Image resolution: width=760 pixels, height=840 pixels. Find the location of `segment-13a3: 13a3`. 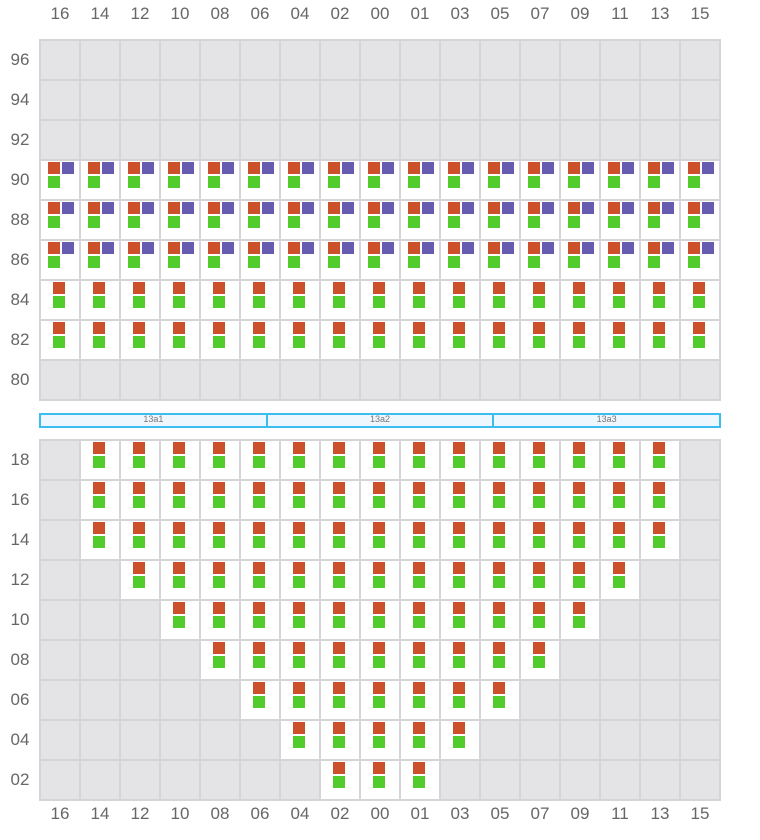

segment-13a3: 13a3 is located at coordinates (606, 419).